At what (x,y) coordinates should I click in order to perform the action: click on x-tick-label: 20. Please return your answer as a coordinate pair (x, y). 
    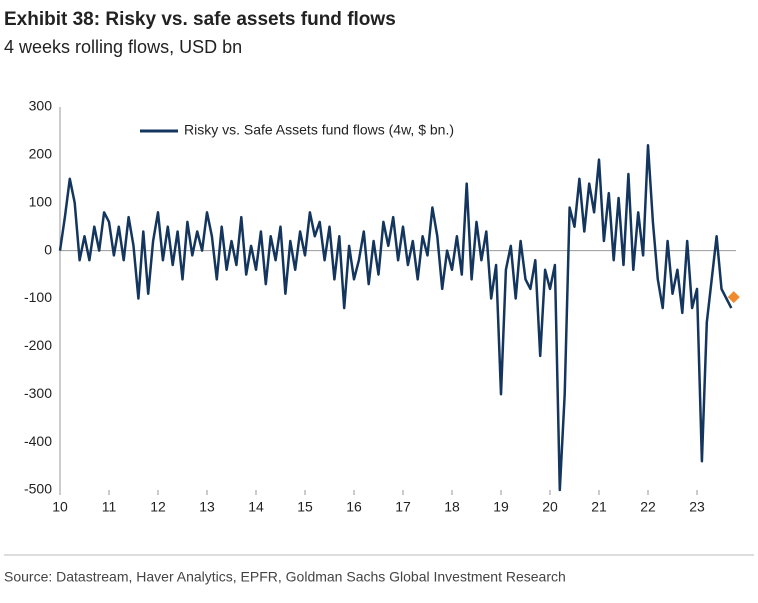
    Looking at the image, I should click on (550, 507).